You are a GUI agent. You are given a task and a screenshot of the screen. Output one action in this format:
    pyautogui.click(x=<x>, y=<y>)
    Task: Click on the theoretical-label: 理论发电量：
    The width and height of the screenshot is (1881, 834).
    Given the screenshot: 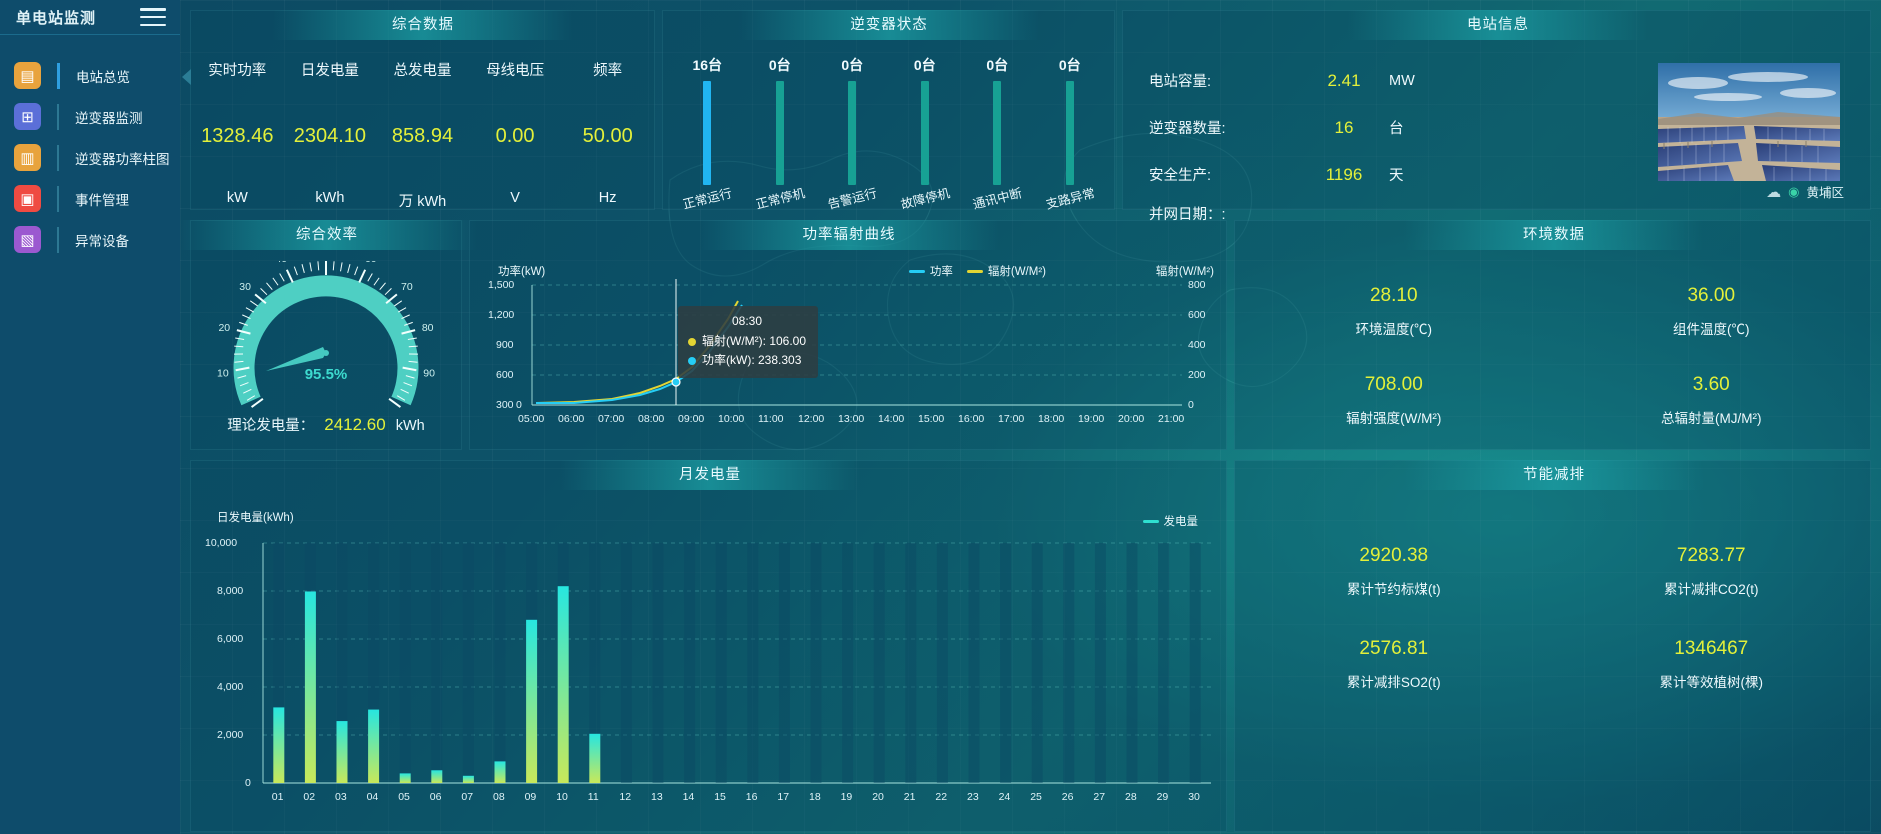 What is the action you would take?
    pyautogui.click(x=271, y=426)
    